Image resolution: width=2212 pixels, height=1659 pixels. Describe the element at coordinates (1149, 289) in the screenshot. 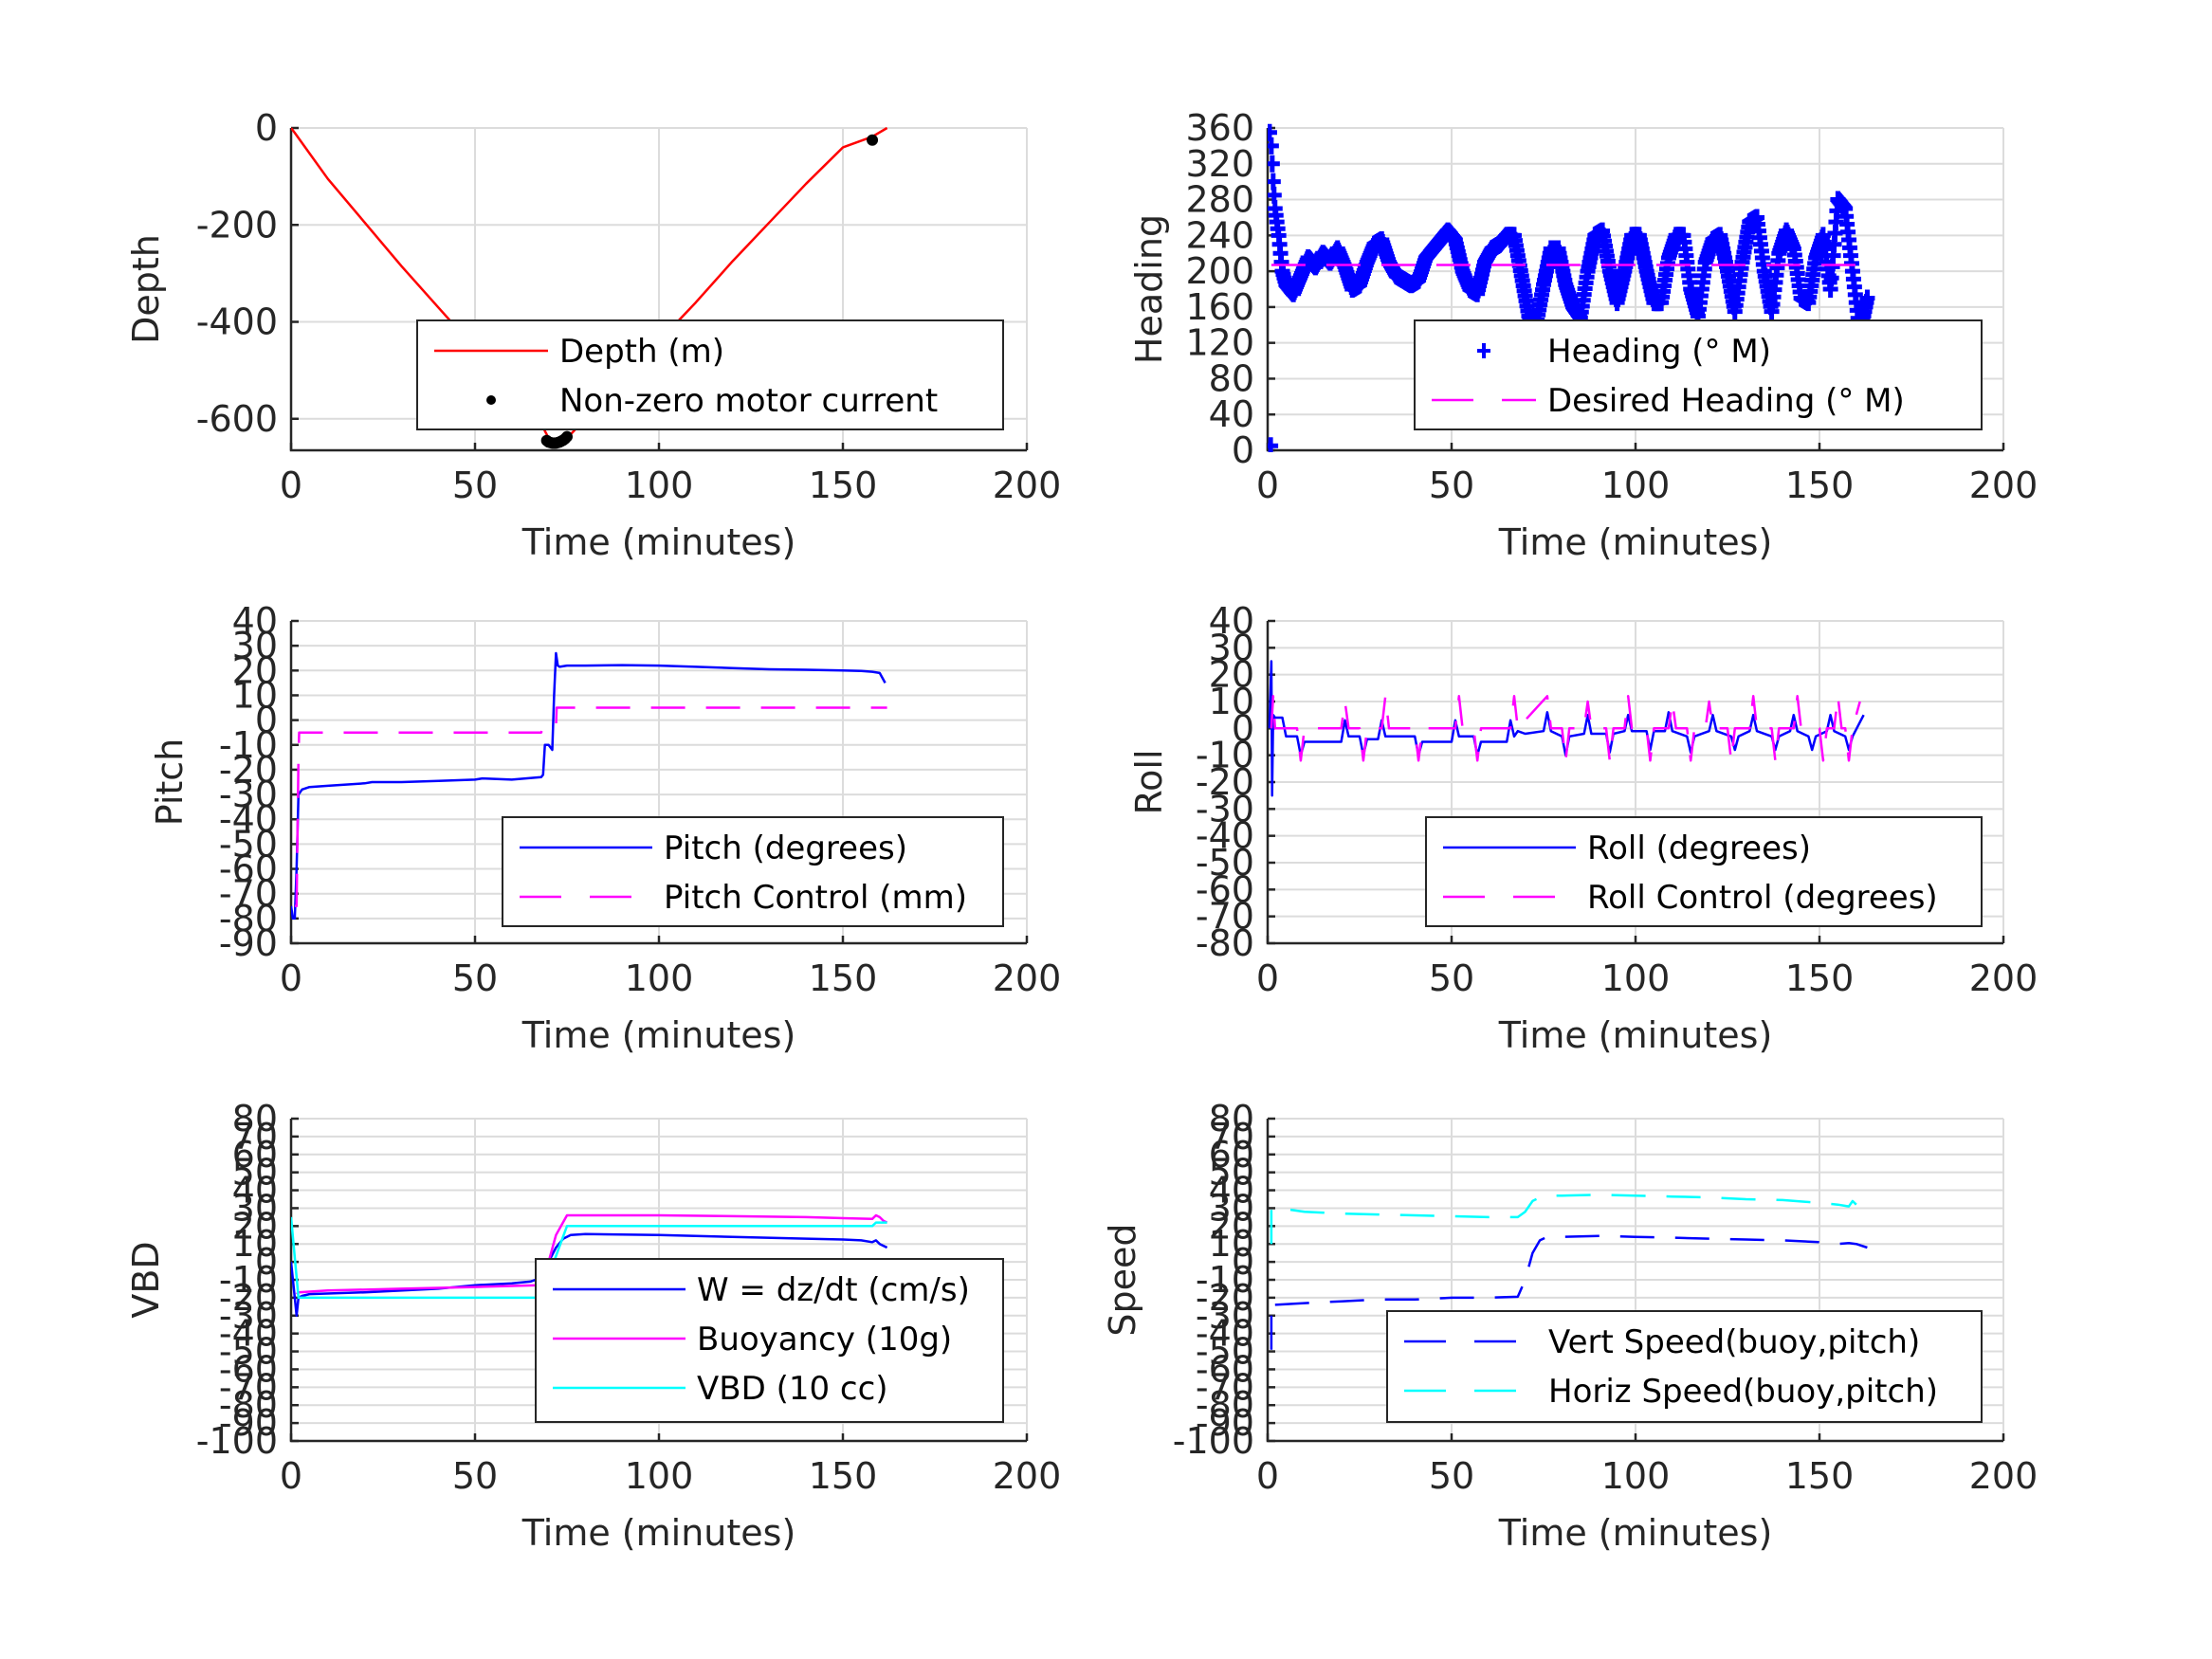

I see `y-axis-label: Heading` at that location.